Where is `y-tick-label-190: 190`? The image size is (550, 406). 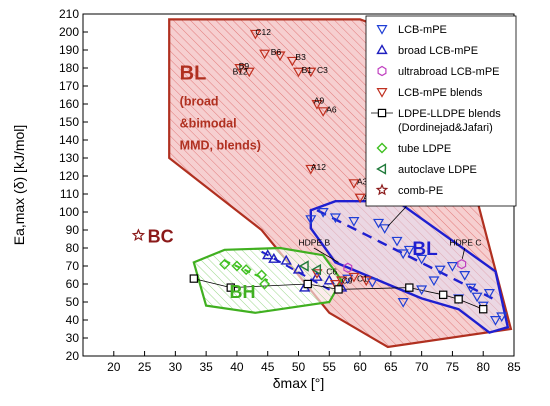
y-tick-label-190: 190 is located at coordinates (69, 50).